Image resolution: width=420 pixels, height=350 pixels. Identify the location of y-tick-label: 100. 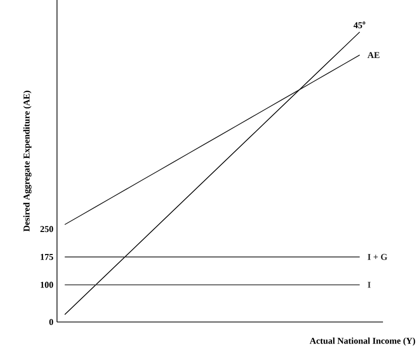
(47, 285).